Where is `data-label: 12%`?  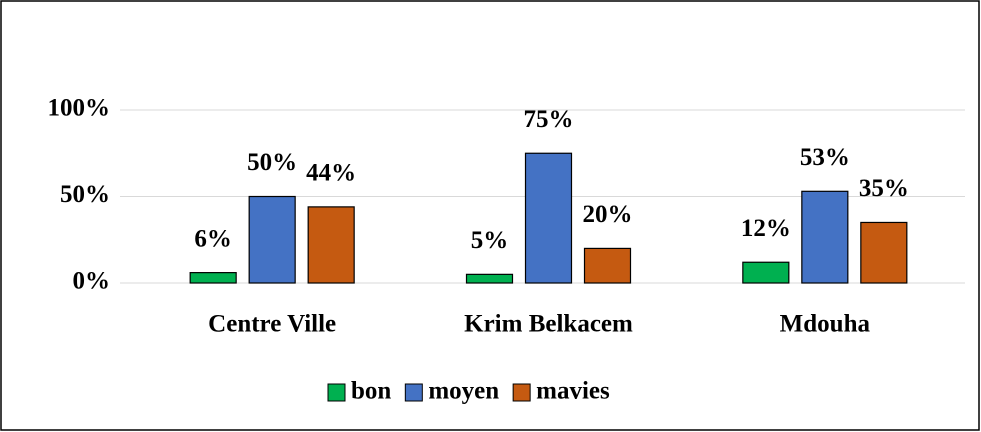 data-label: 12% is located at coordinates (766, 228).